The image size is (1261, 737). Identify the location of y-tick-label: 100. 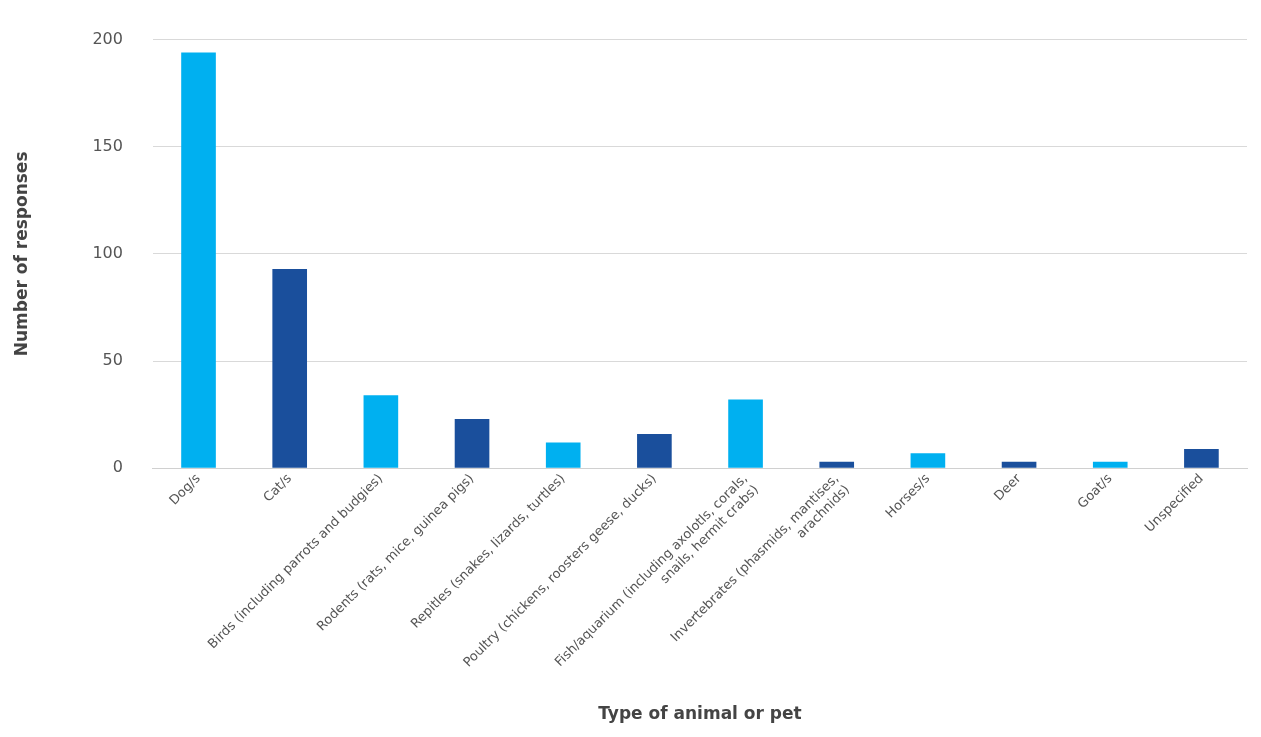
(107, 253).